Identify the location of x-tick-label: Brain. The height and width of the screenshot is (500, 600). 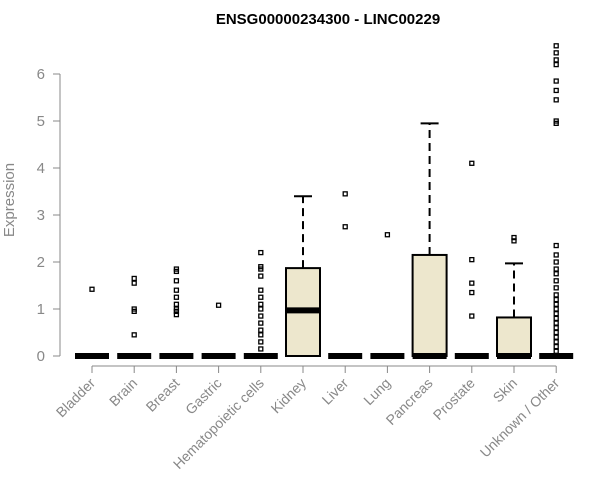
(123, 392).